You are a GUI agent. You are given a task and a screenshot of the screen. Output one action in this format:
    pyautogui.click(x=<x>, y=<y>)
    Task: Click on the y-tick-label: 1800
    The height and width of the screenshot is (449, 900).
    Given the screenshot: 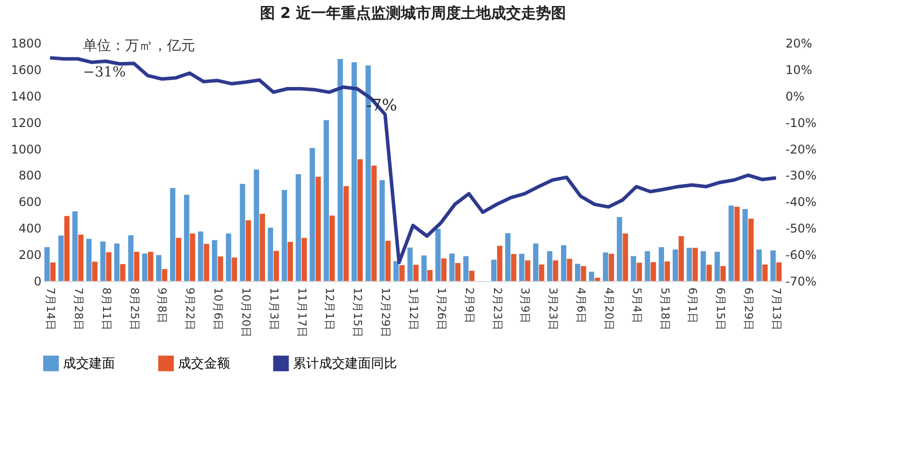 What is the action you would take?
    pyautogui.click(x=26, y=43)
    